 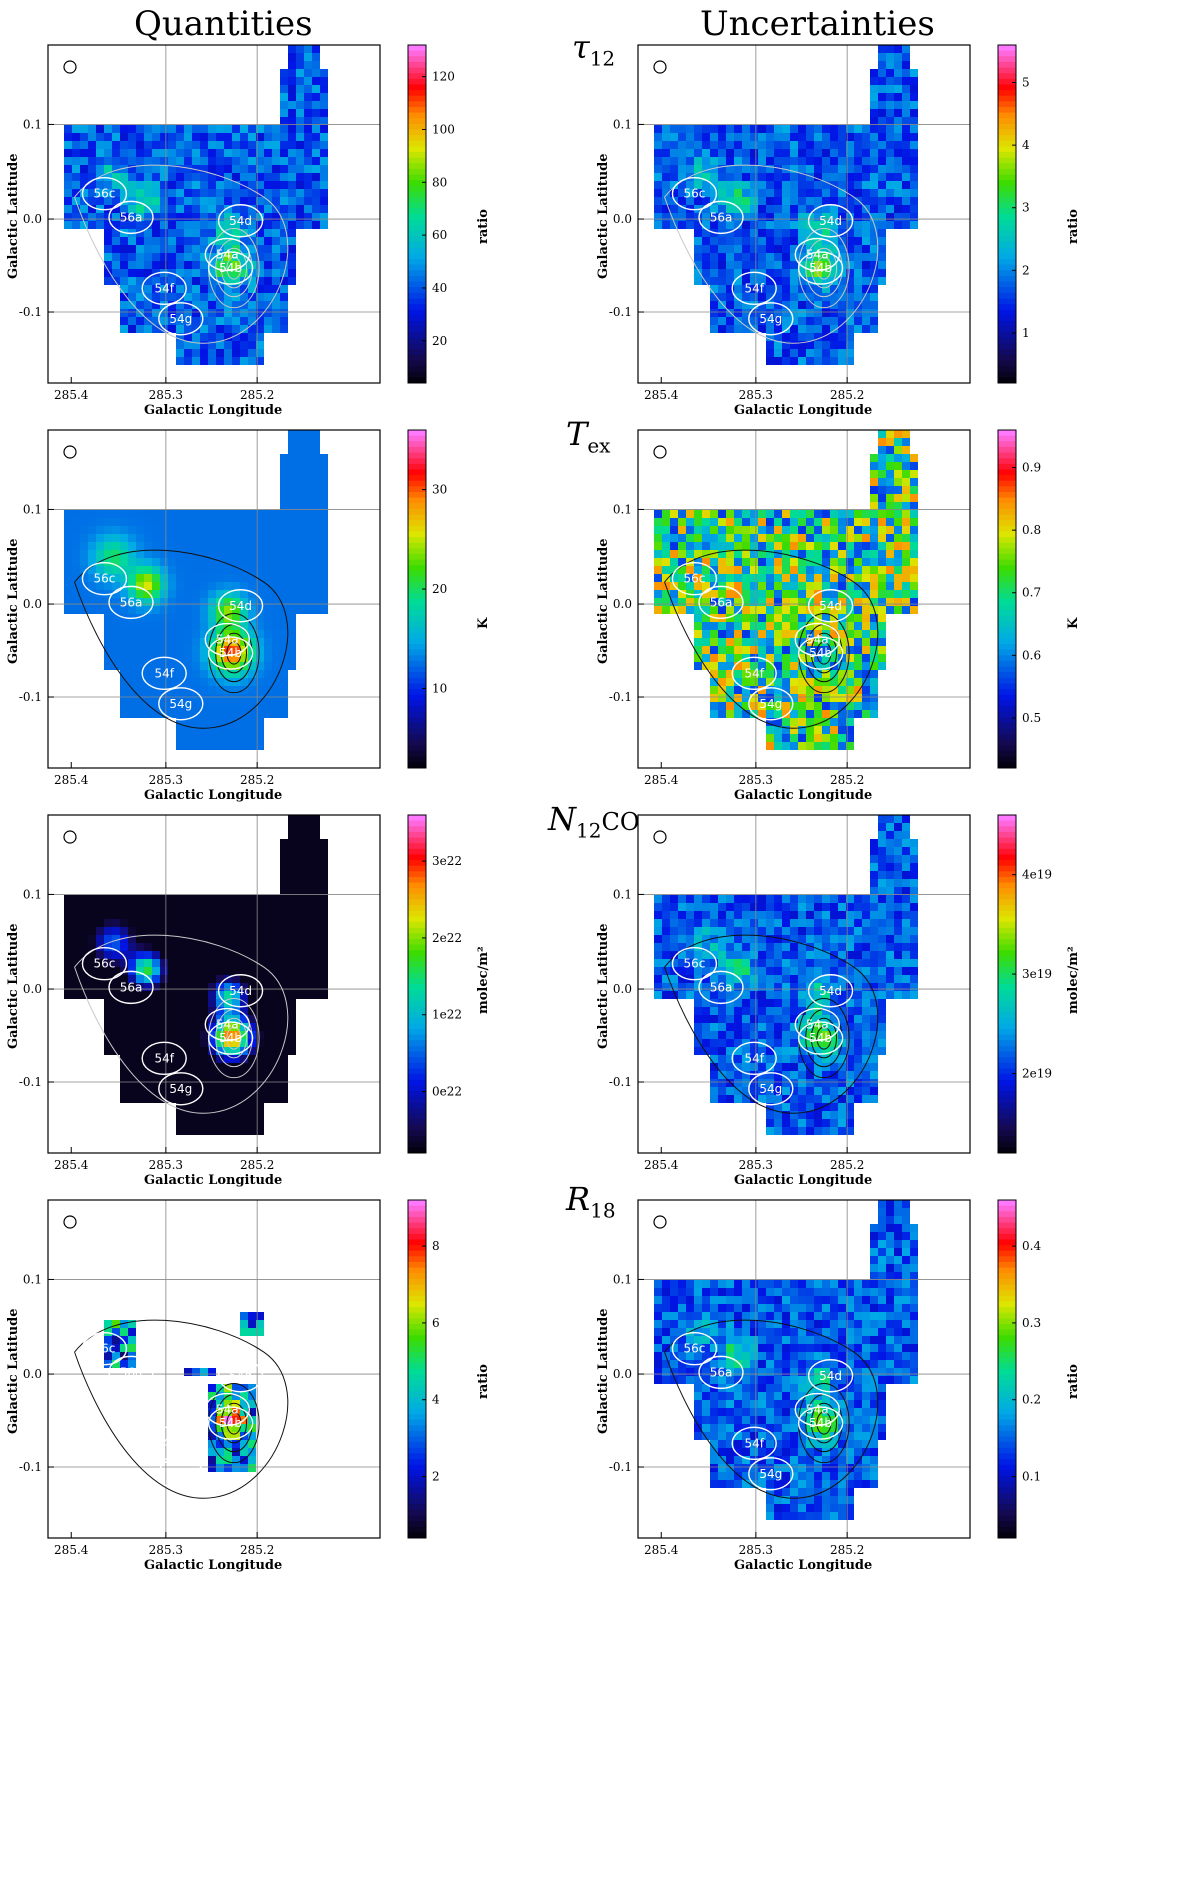 I want to click on colorbar-tick-label: 0.3, so click(x=1031, y=1323).